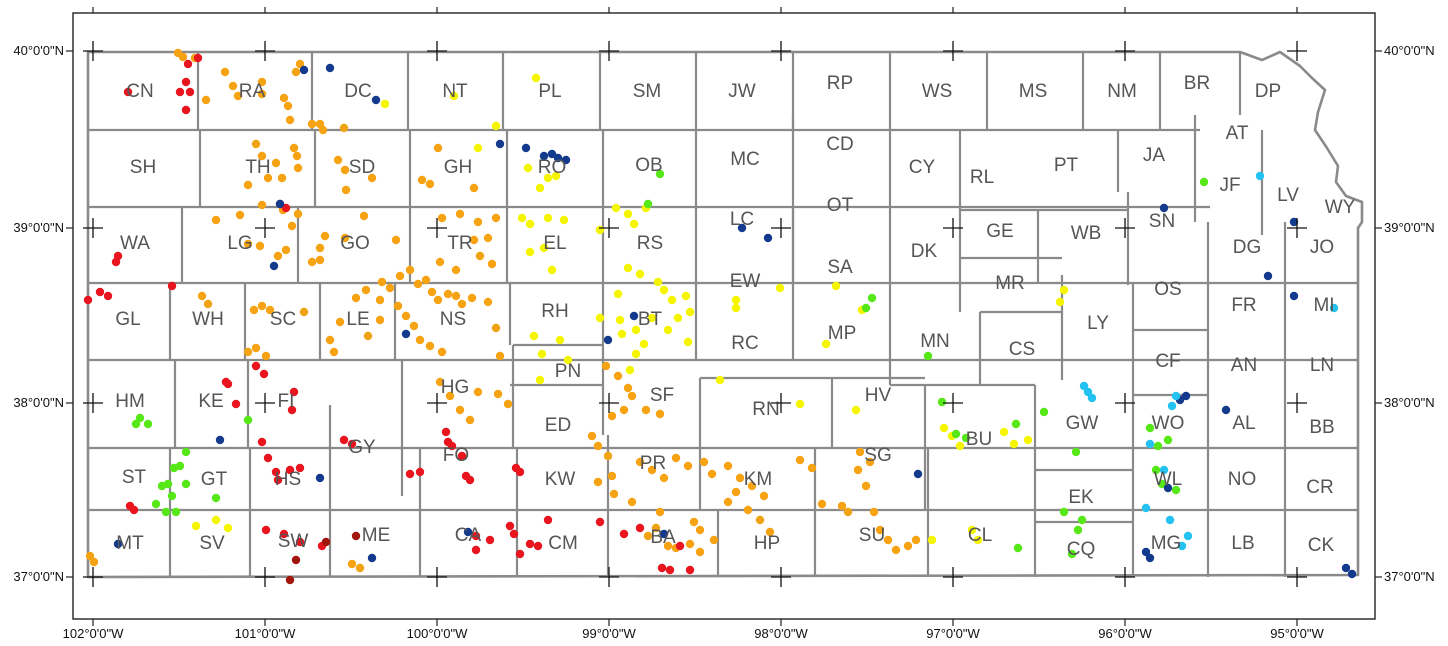 The width and height of the screenshot is (1448, 646). Describe the element at coordinates (38, 402) in the screenshot. I see `latitude-label-left: 38°0'0"N` at that location.